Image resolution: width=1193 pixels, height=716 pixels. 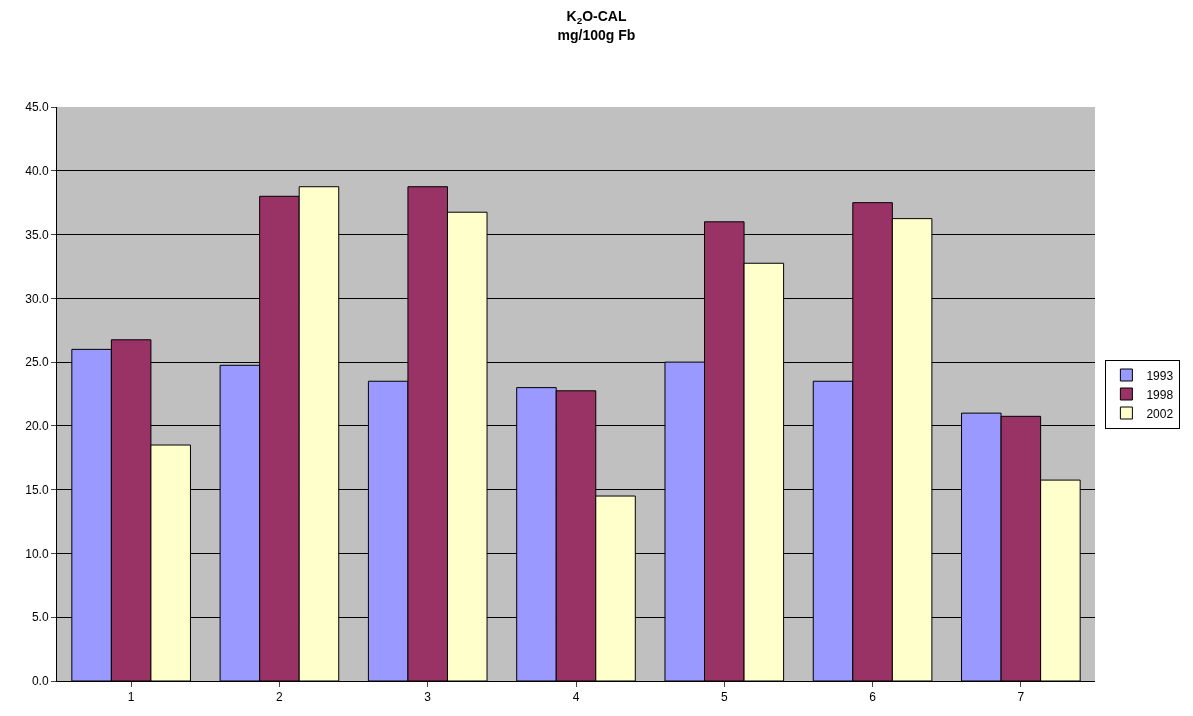 I want to click on y-tick-label: 20.0, so click(x=37, y=426).